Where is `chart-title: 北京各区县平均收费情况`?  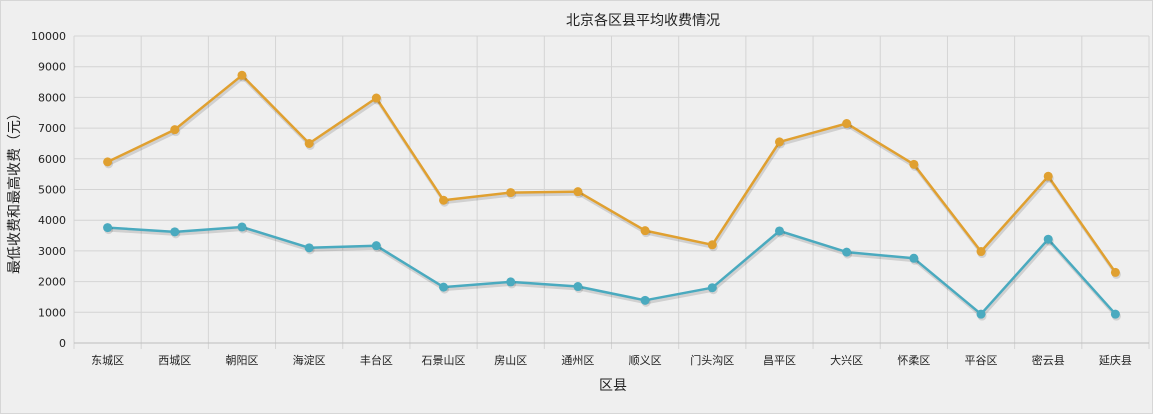
chart-title: 北京各区县平均收费情况 is located at coordinates (643, 21).